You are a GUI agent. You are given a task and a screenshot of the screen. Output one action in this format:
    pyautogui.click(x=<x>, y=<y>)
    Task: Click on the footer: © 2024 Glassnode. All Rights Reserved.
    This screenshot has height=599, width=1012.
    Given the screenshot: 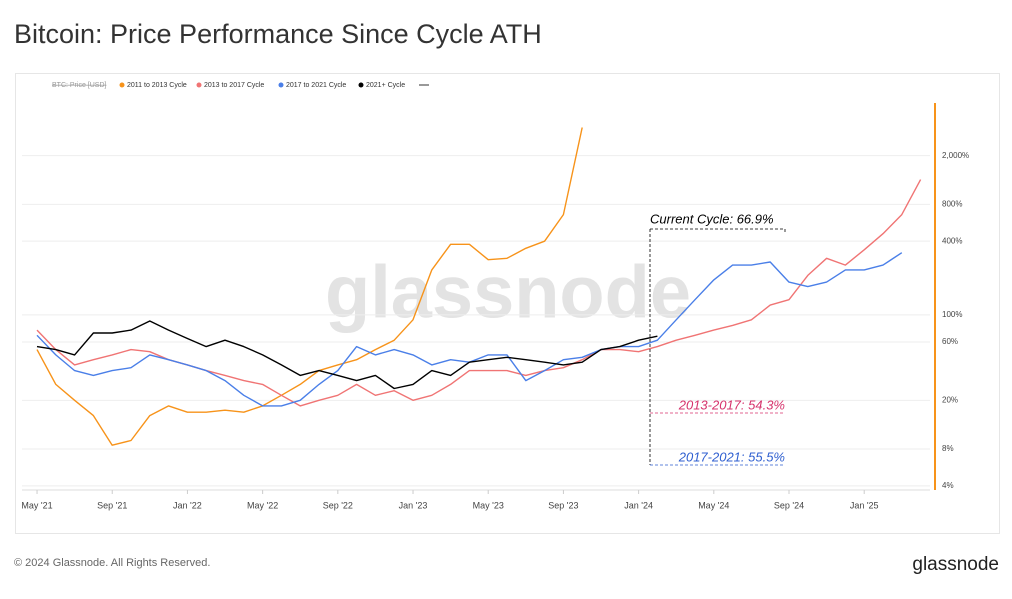 What is the action you would take?
    pyautogui.click(x=112, y=563)
    